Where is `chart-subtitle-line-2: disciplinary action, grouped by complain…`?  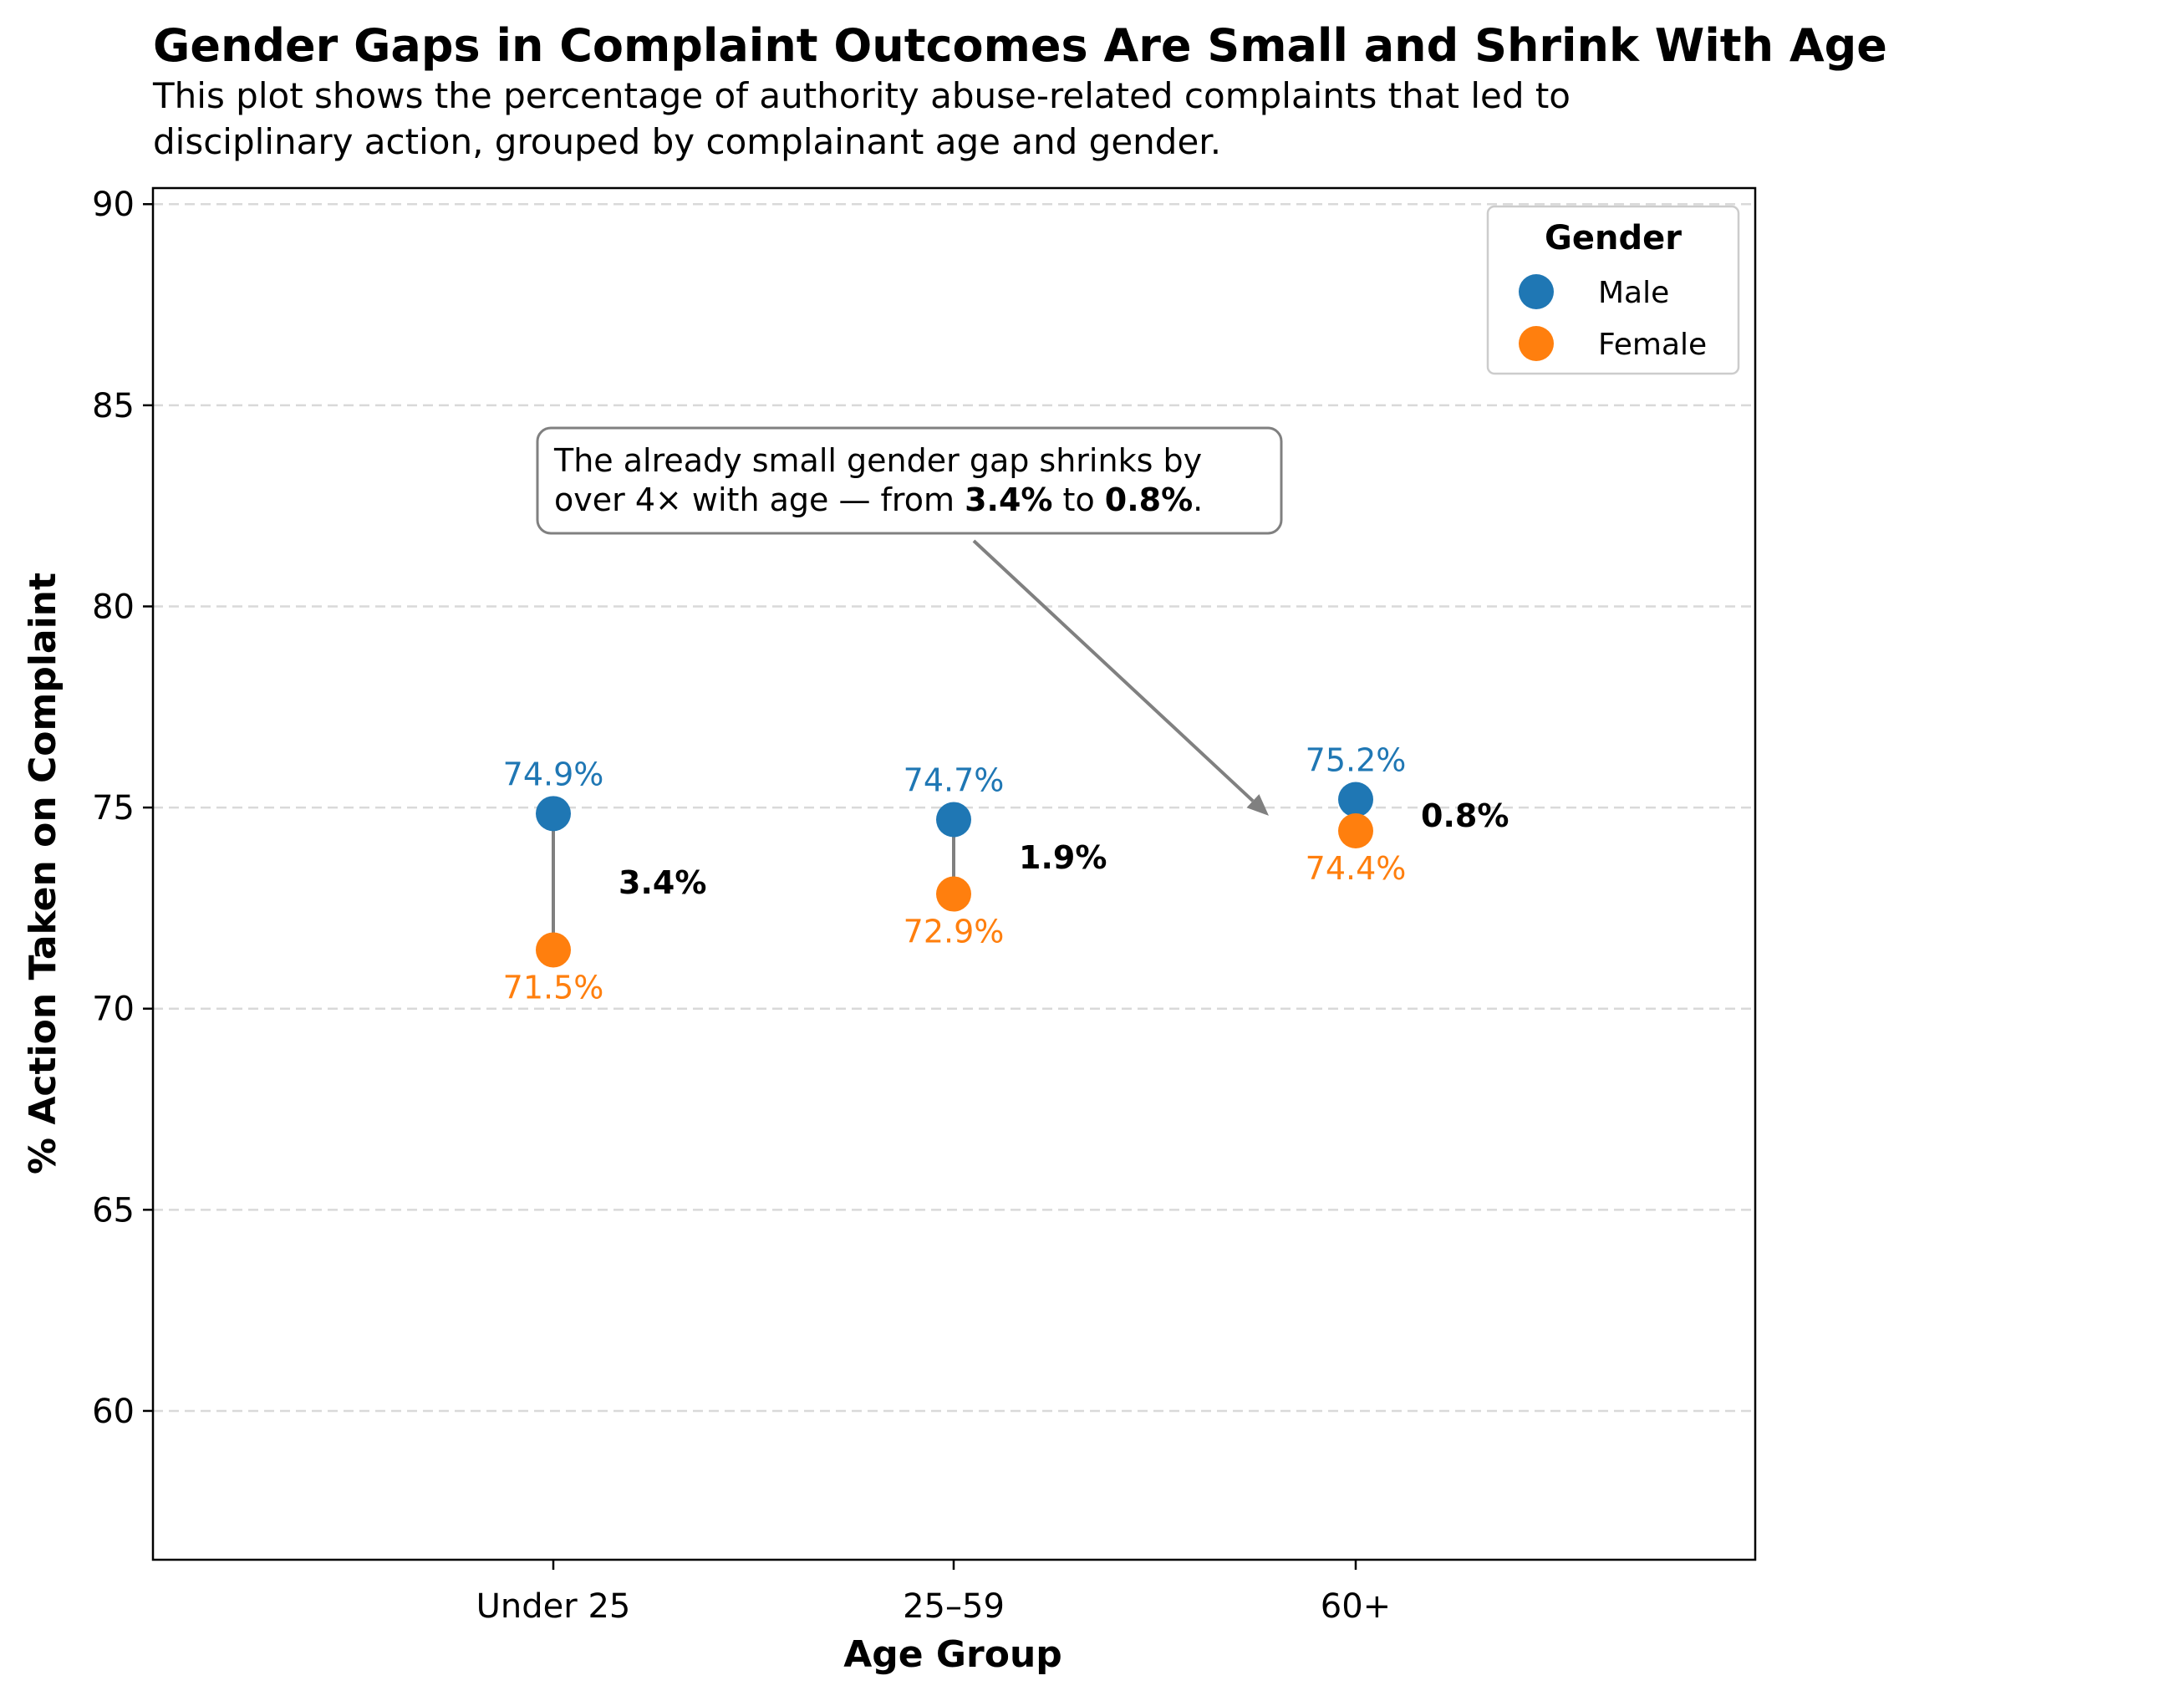 chart-subtitle-line-2: disciplinary action, grouped by complain… is located at coordinates (687, 141).